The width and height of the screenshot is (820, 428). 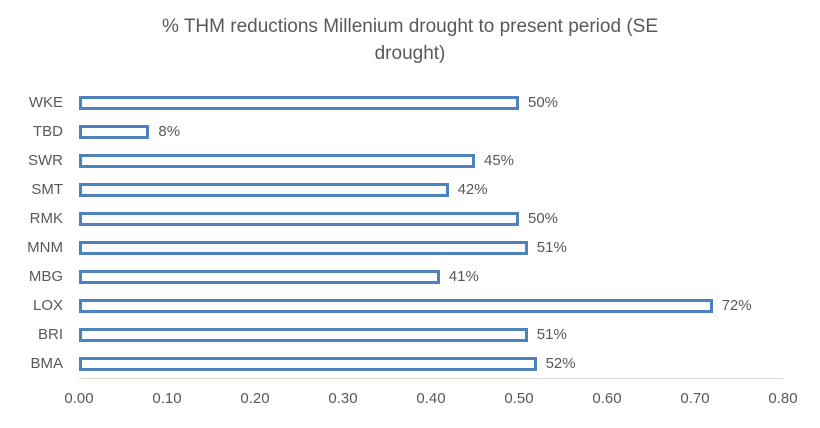 I want to click on x-tick-label: 0.40, so click(x=431, y=398).